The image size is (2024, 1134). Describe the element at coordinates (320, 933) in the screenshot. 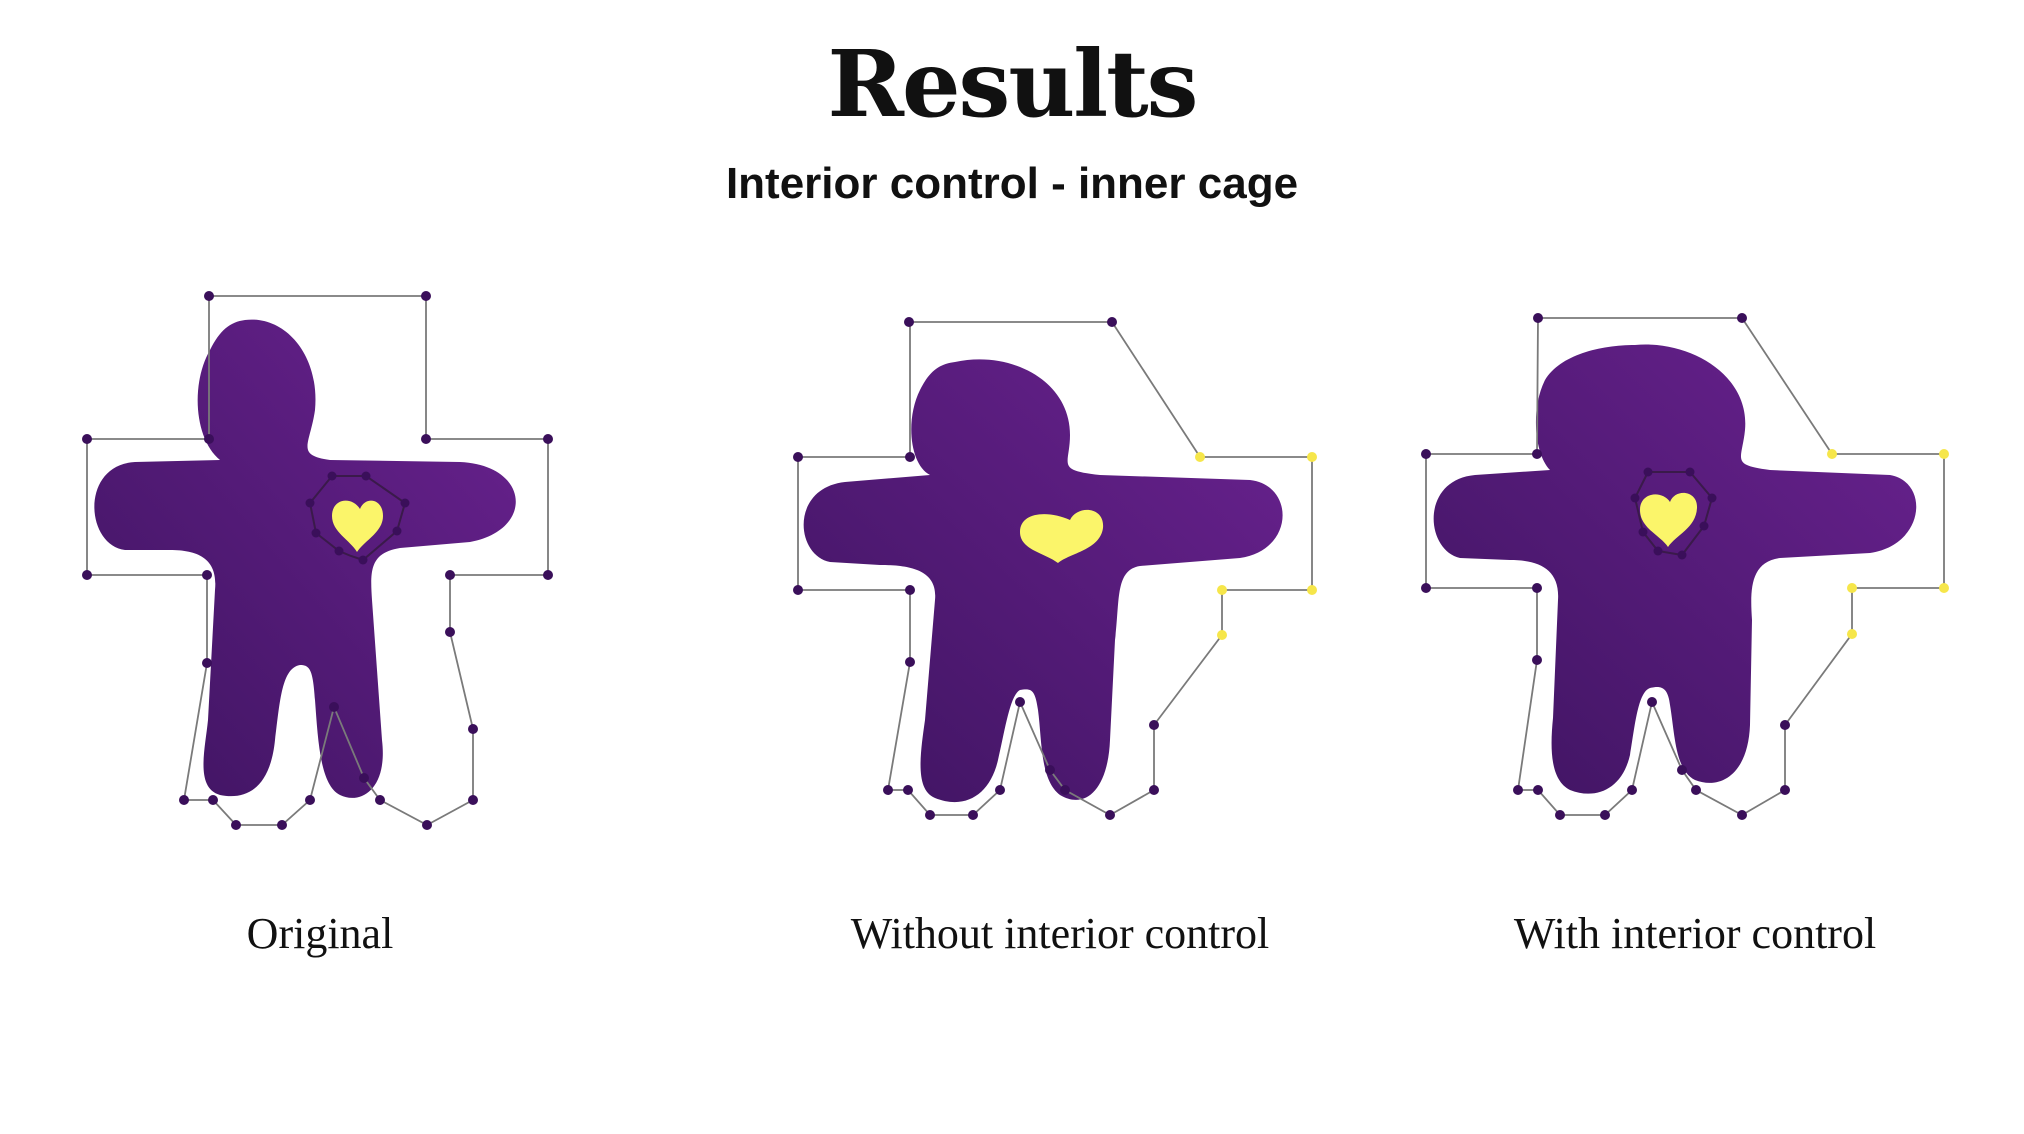

I see `caption-original: Original` at that location.